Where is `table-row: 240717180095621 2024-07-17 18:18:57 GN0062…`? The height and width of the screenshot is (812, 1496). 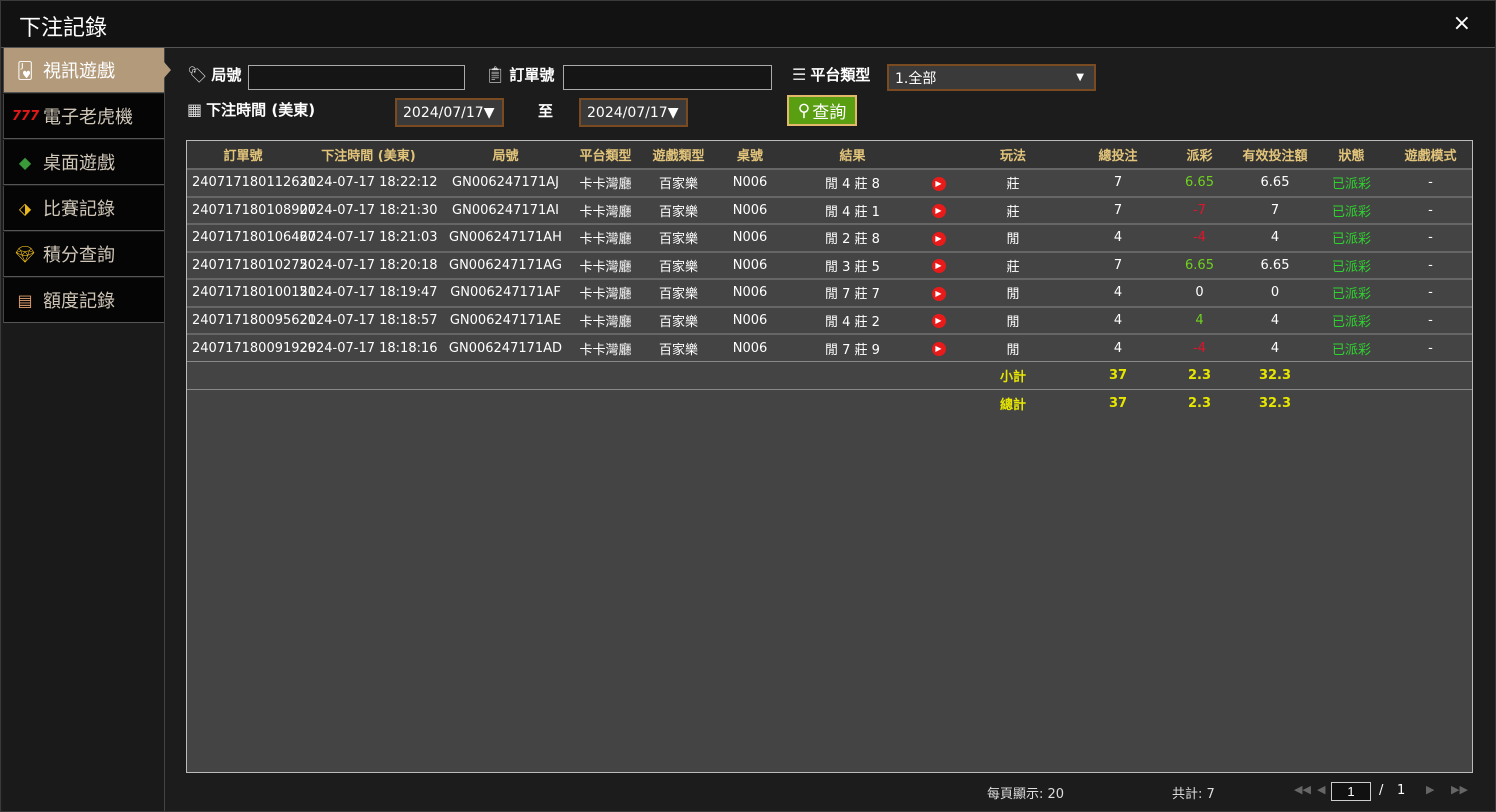
table-row: 240717180095621 2024-07-17 18:18:57 GN0062… is located at coordinates (829, 319).